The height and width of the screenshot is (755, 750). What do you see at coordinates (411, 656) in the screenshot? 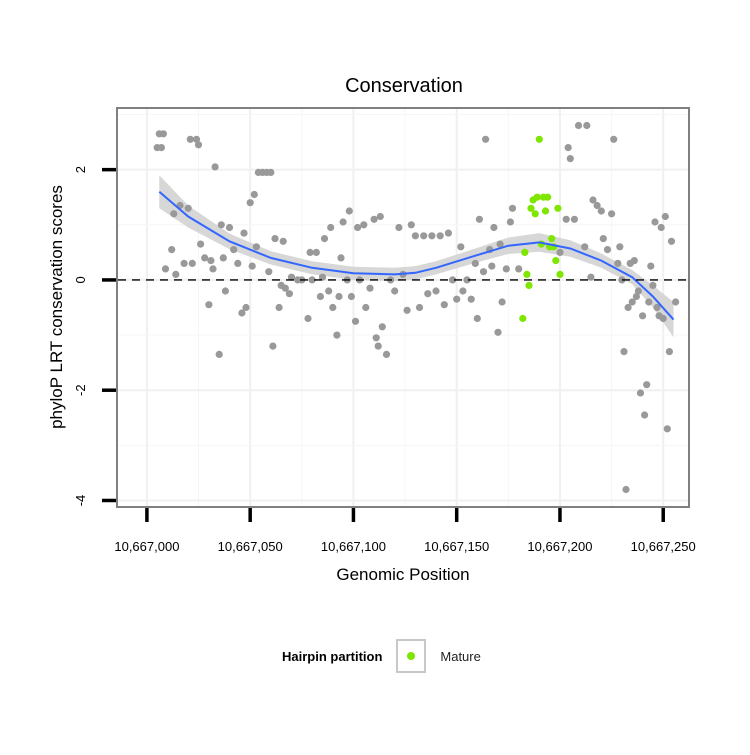
I see `legend-key-mature` at bounding box center [411, 656].